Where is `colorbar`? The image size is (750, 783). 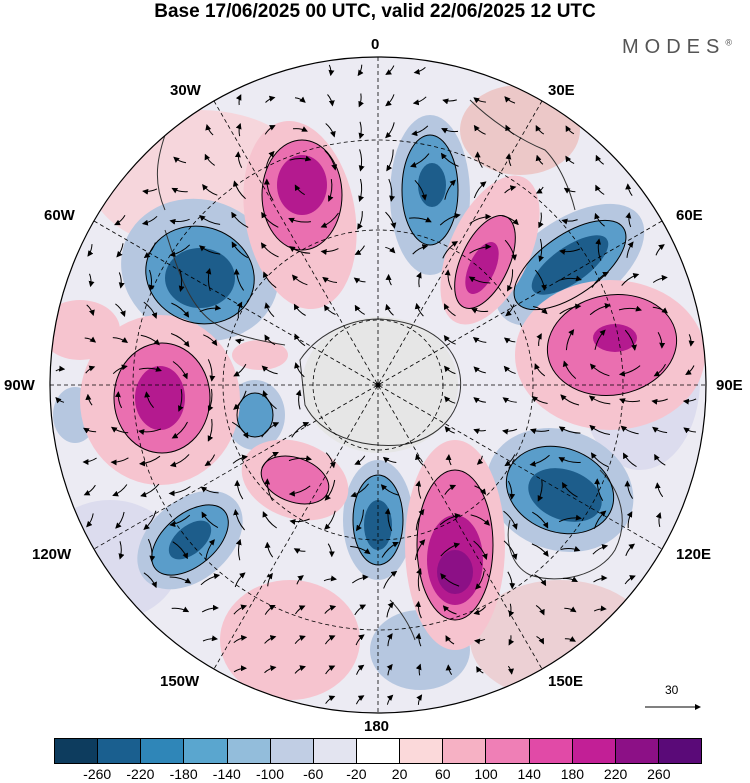
colorbar is located at coordinates (378, 751).